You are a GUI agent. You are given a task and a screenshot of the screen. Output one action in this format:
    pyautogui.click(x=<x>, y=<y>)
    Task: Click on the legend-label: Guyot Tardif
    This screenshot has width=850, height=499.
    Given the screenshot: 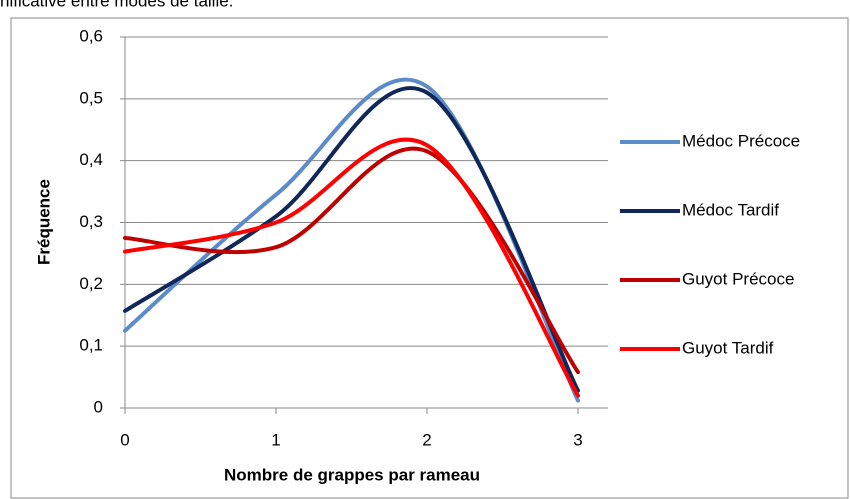 What is the action you would take?
    pyautogui.click(x=728, y=347)
    